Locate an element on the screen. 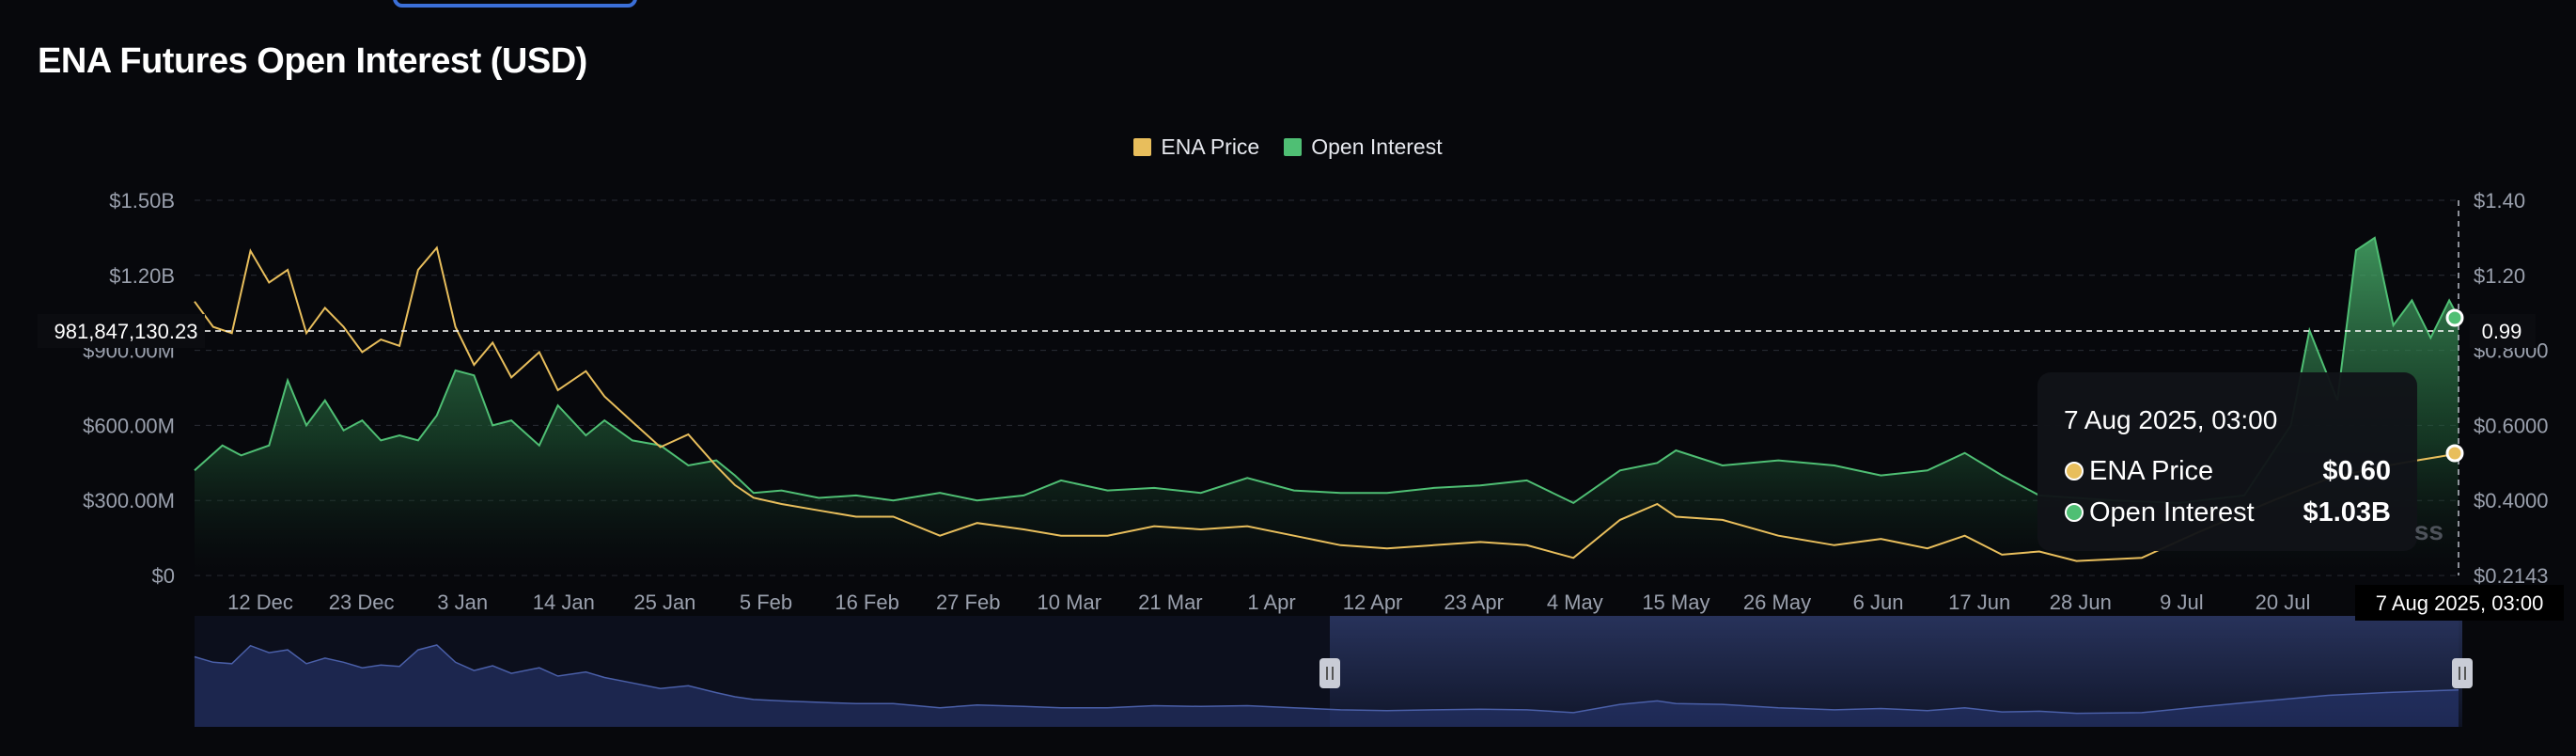 The image size is (2576, 756). crosshair-left-label: 981,847,130.23 is located at coordinates (126, 331).